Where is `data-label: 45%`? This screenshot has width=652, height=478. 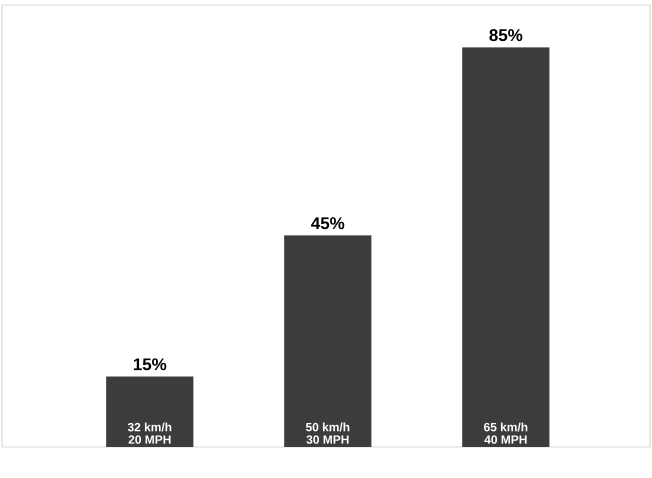 data-label: 45% is located at coordinates (327, 223).